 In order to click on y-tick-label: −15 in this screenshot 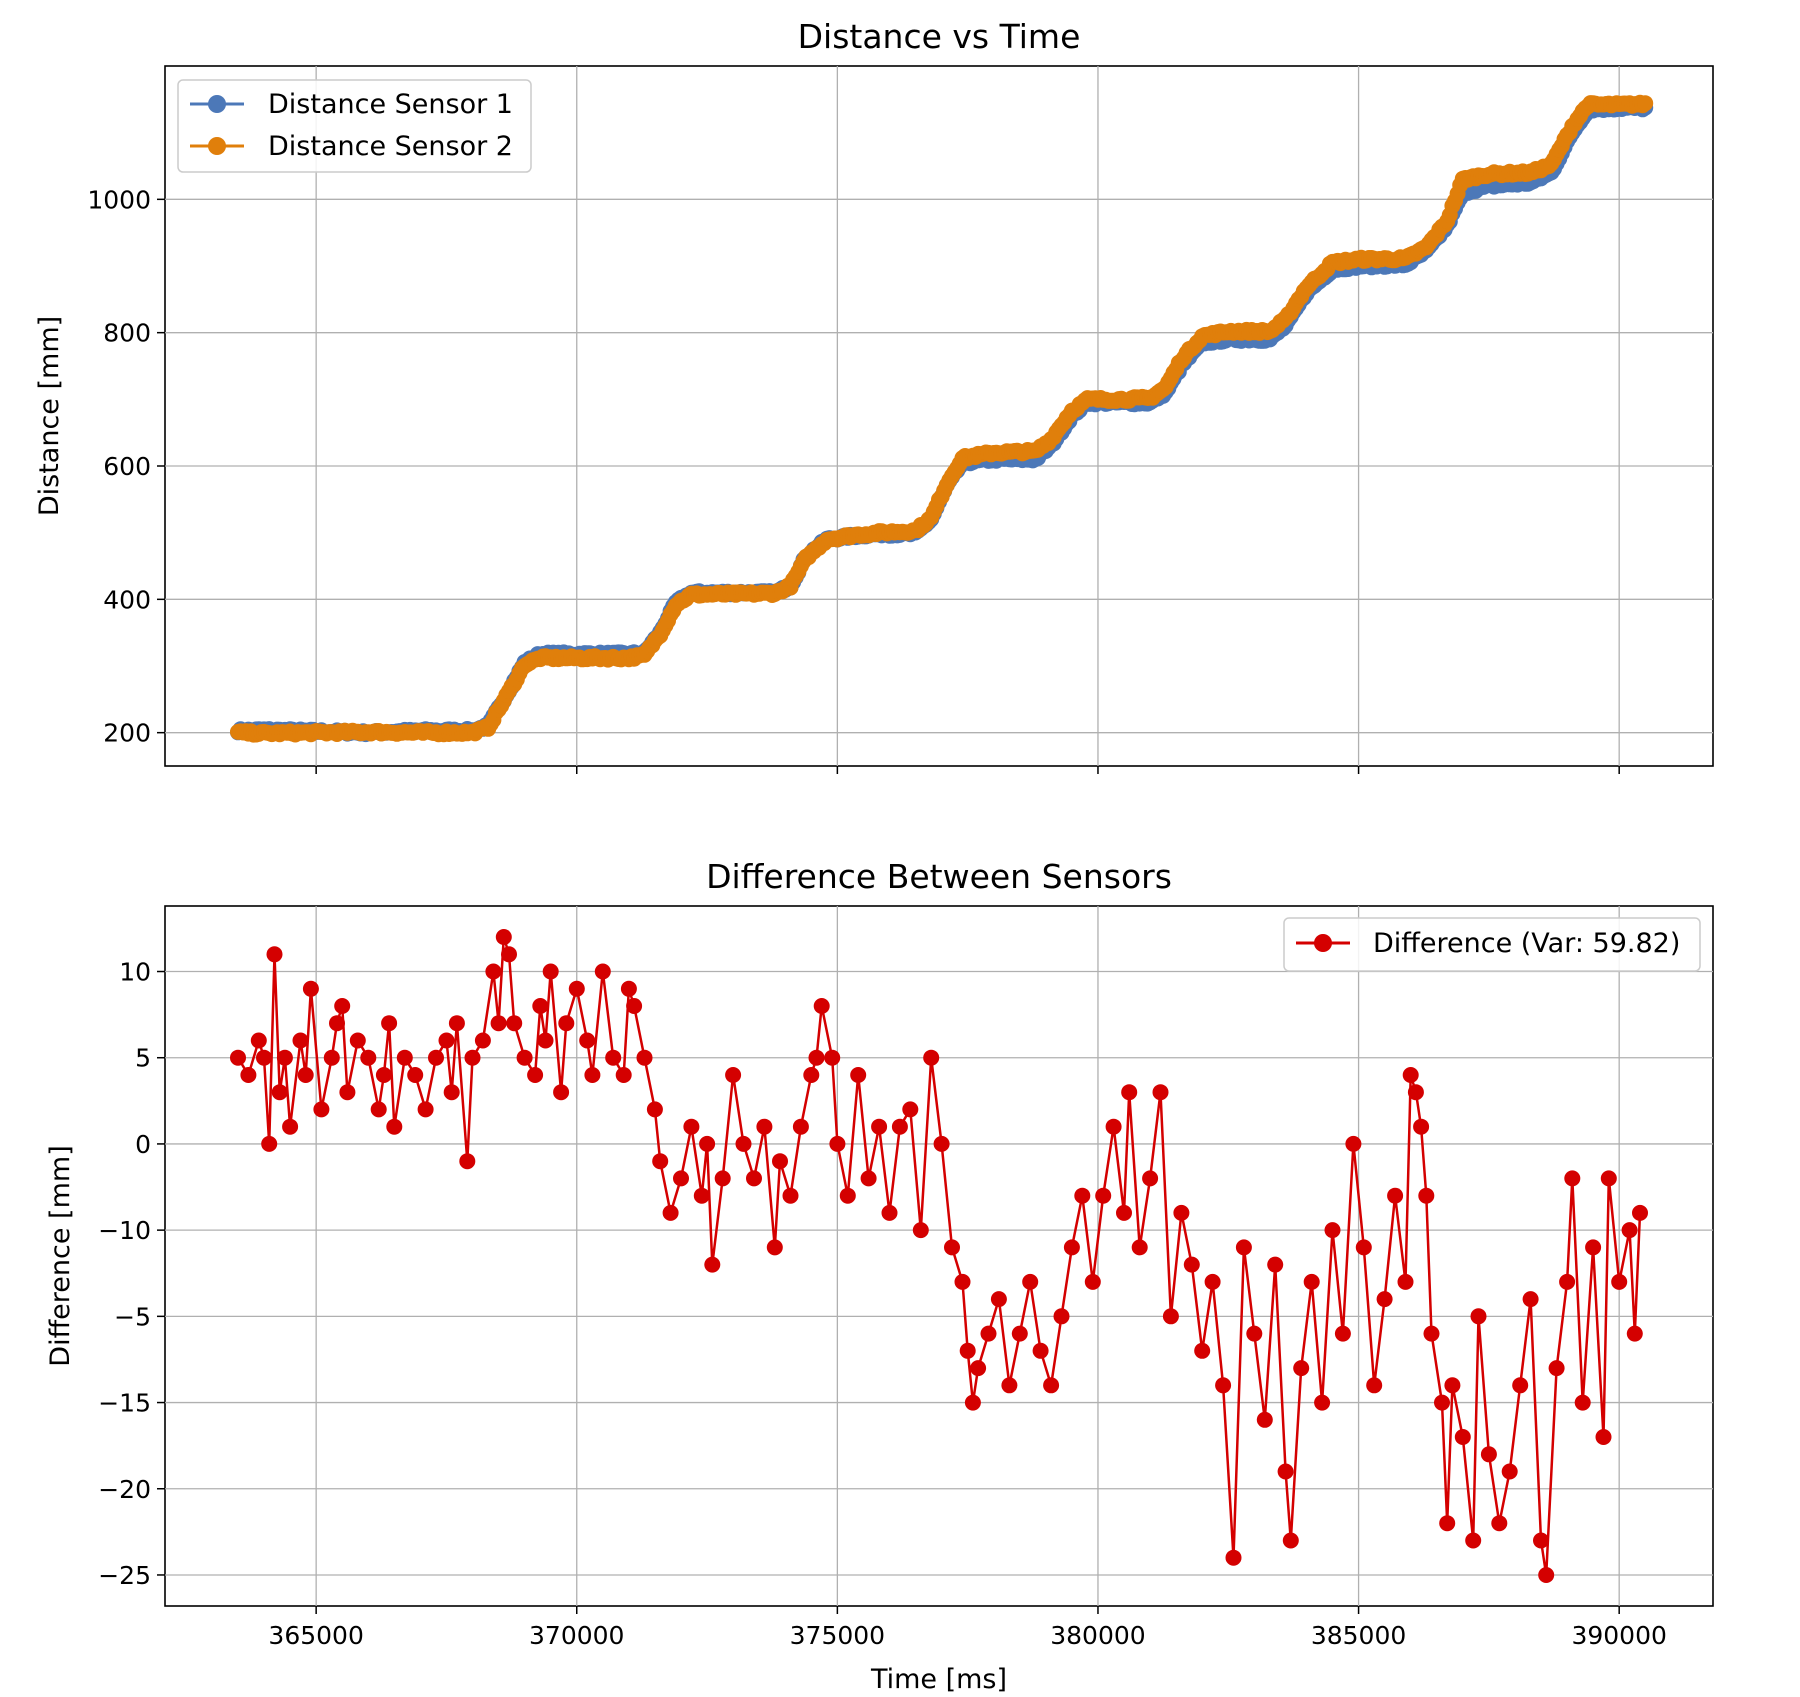, I will do `click(124, 1403)`.